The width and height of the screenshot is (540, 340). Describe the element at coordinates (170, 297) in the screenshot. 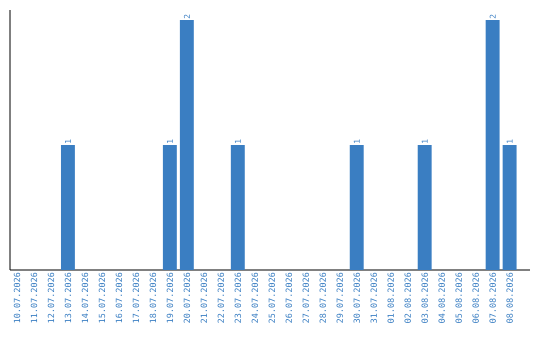

I see `x-tick-label: 19.07.2026` at that location.